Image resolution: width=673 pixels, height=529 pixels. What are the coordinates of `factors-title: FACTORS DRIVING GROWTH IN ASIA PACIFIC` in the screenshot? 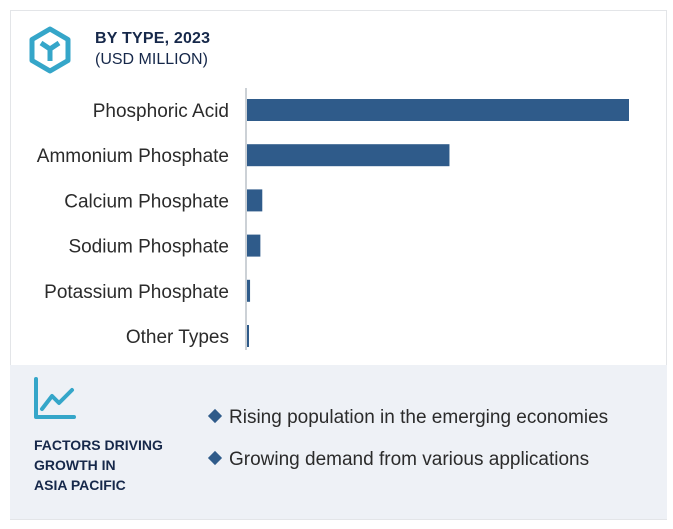 It's located at (114, 465).